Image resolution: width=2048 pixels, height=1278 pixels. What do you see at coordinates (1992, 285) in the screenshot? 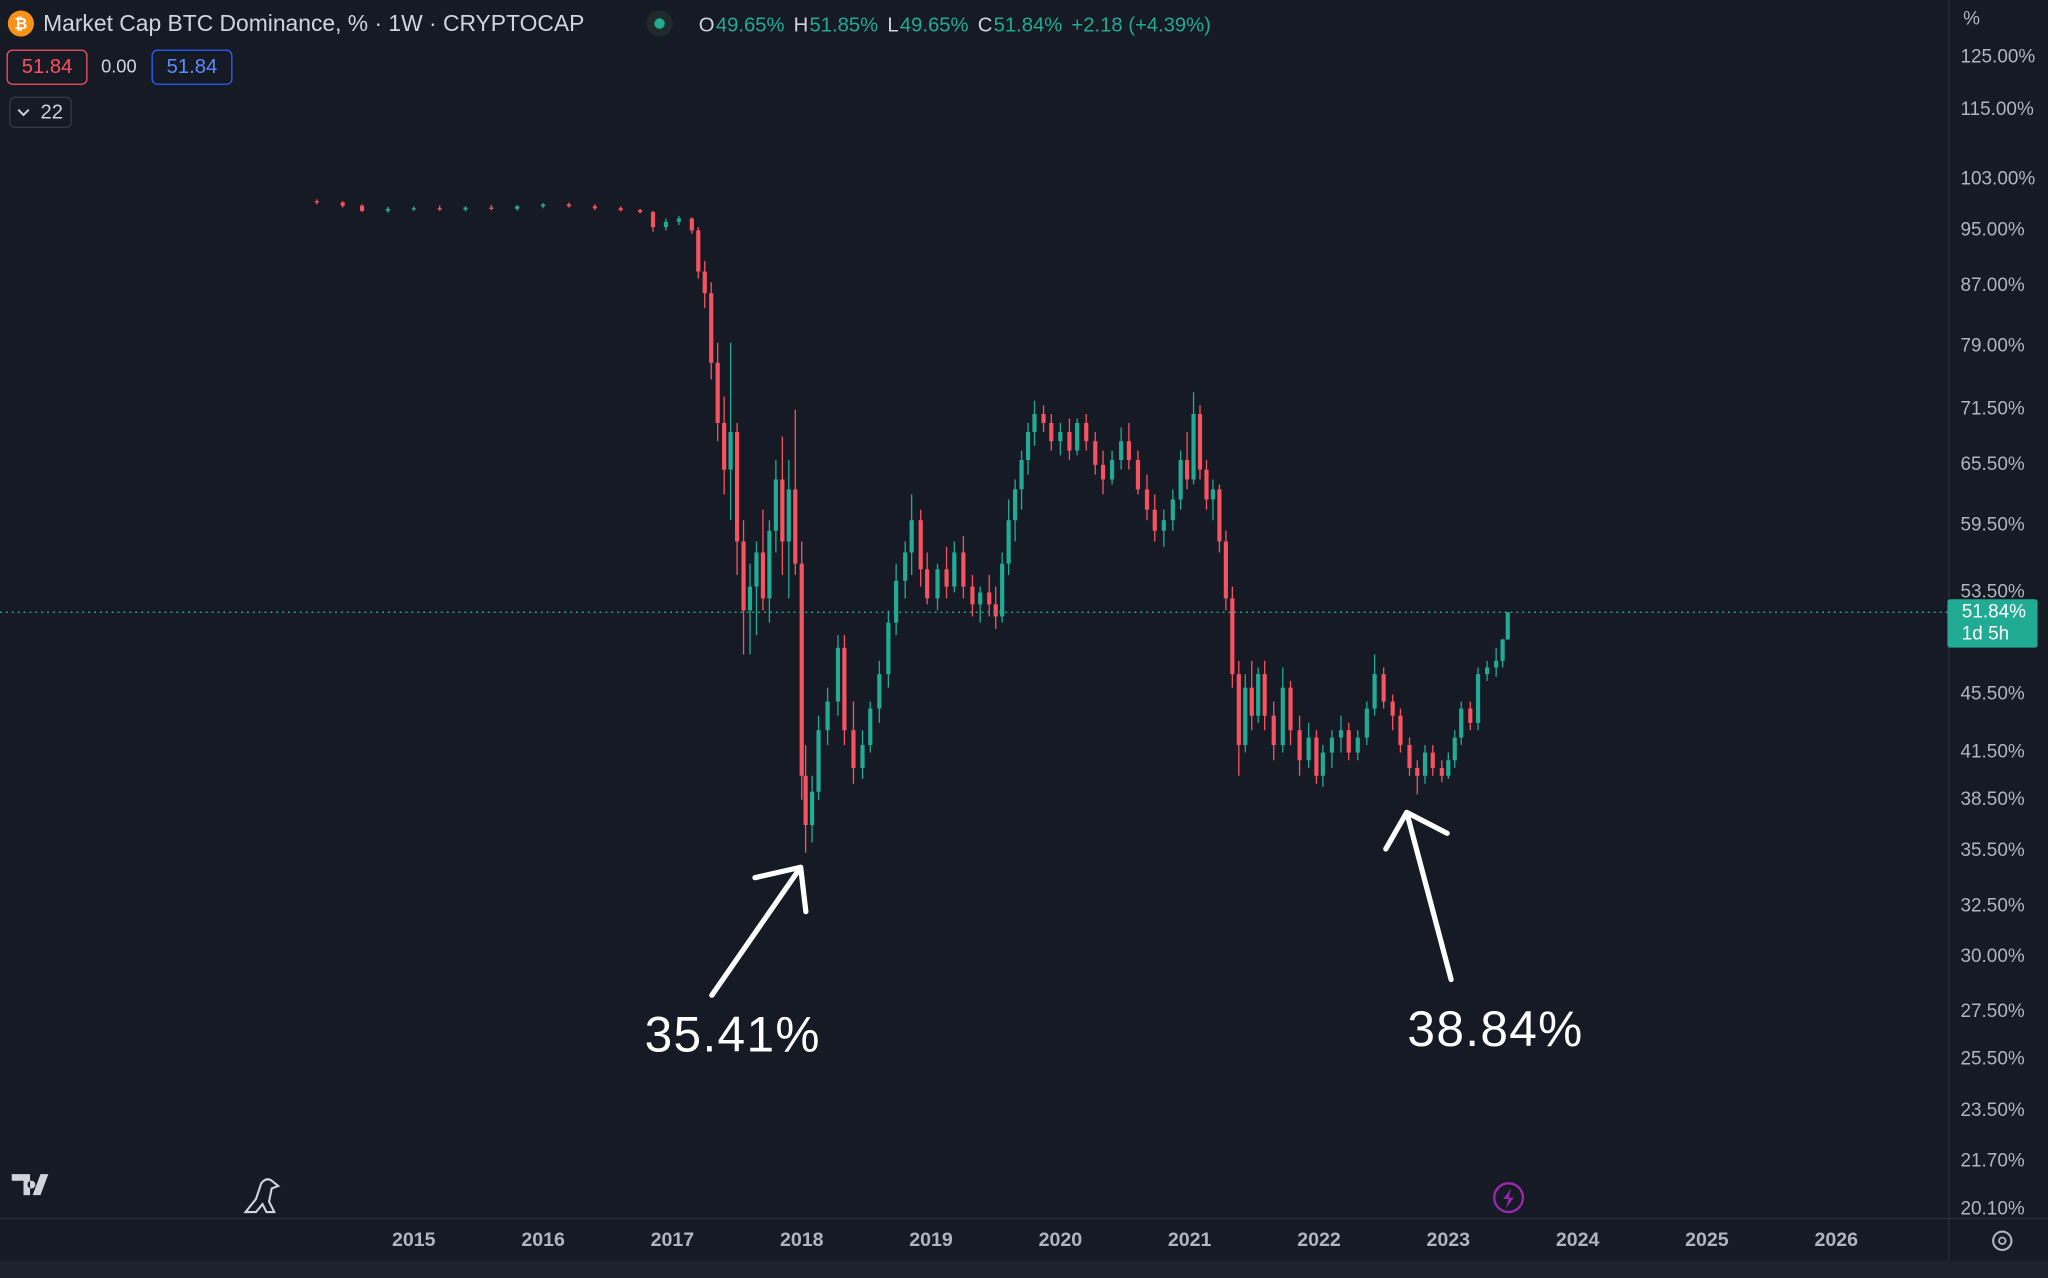
I see `y-tick-label: 87.00%` at bounding box center [1992, 285].